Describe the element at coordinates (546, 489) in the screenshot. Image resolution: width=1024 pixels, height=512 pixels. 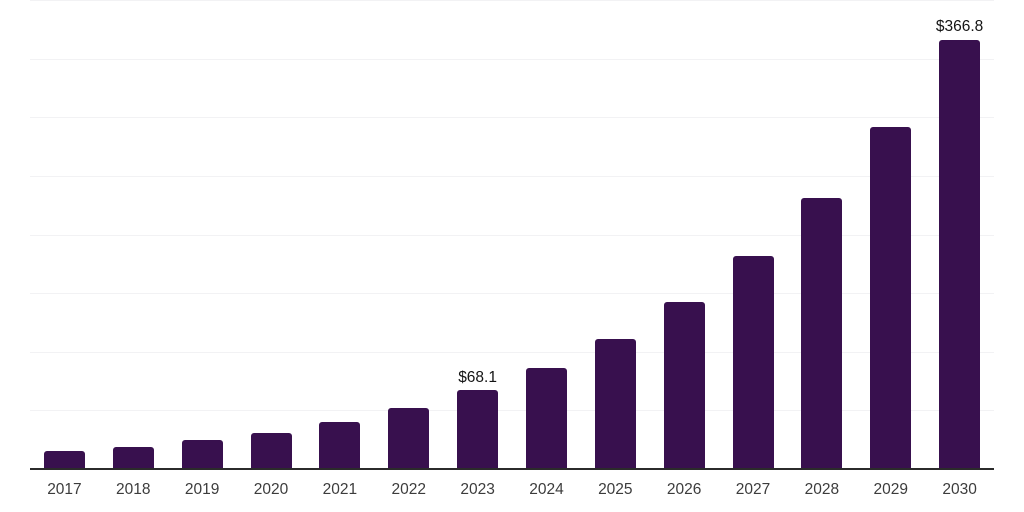
I see `x-tick-2024: 2024` at that location.